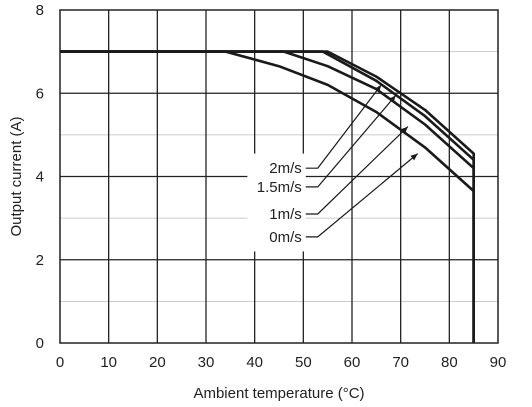  I want to click on series-label: 1.5m/s, so click(279, 187).